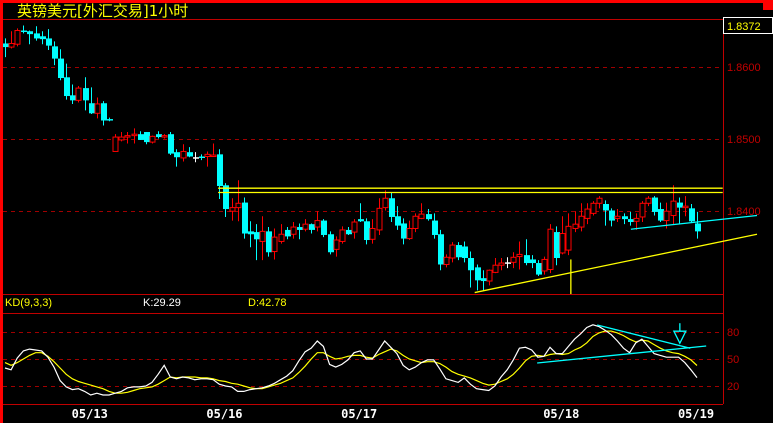 The height and width of the screenshot is (423, 773). I want to click on top-frame, so click(386, 1).